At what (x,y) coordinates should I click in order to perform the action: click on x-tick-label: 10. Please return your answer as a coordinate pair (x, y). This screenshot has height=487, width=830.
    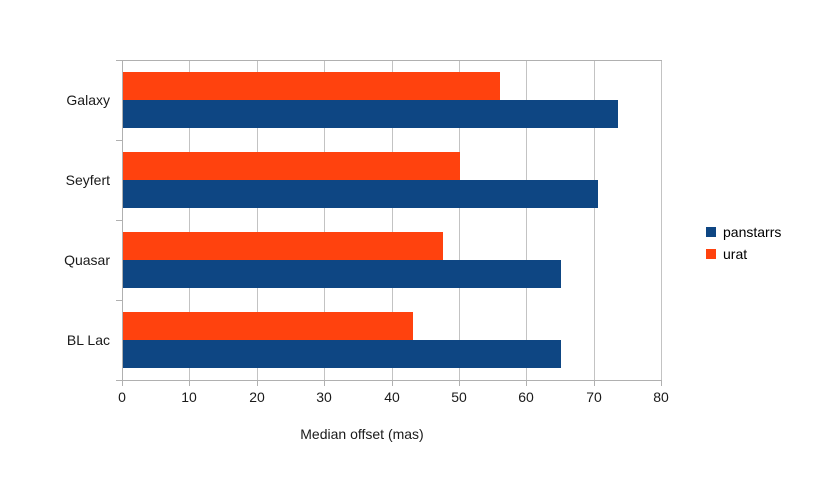
    Looking at the image, I should click on (189, 397).